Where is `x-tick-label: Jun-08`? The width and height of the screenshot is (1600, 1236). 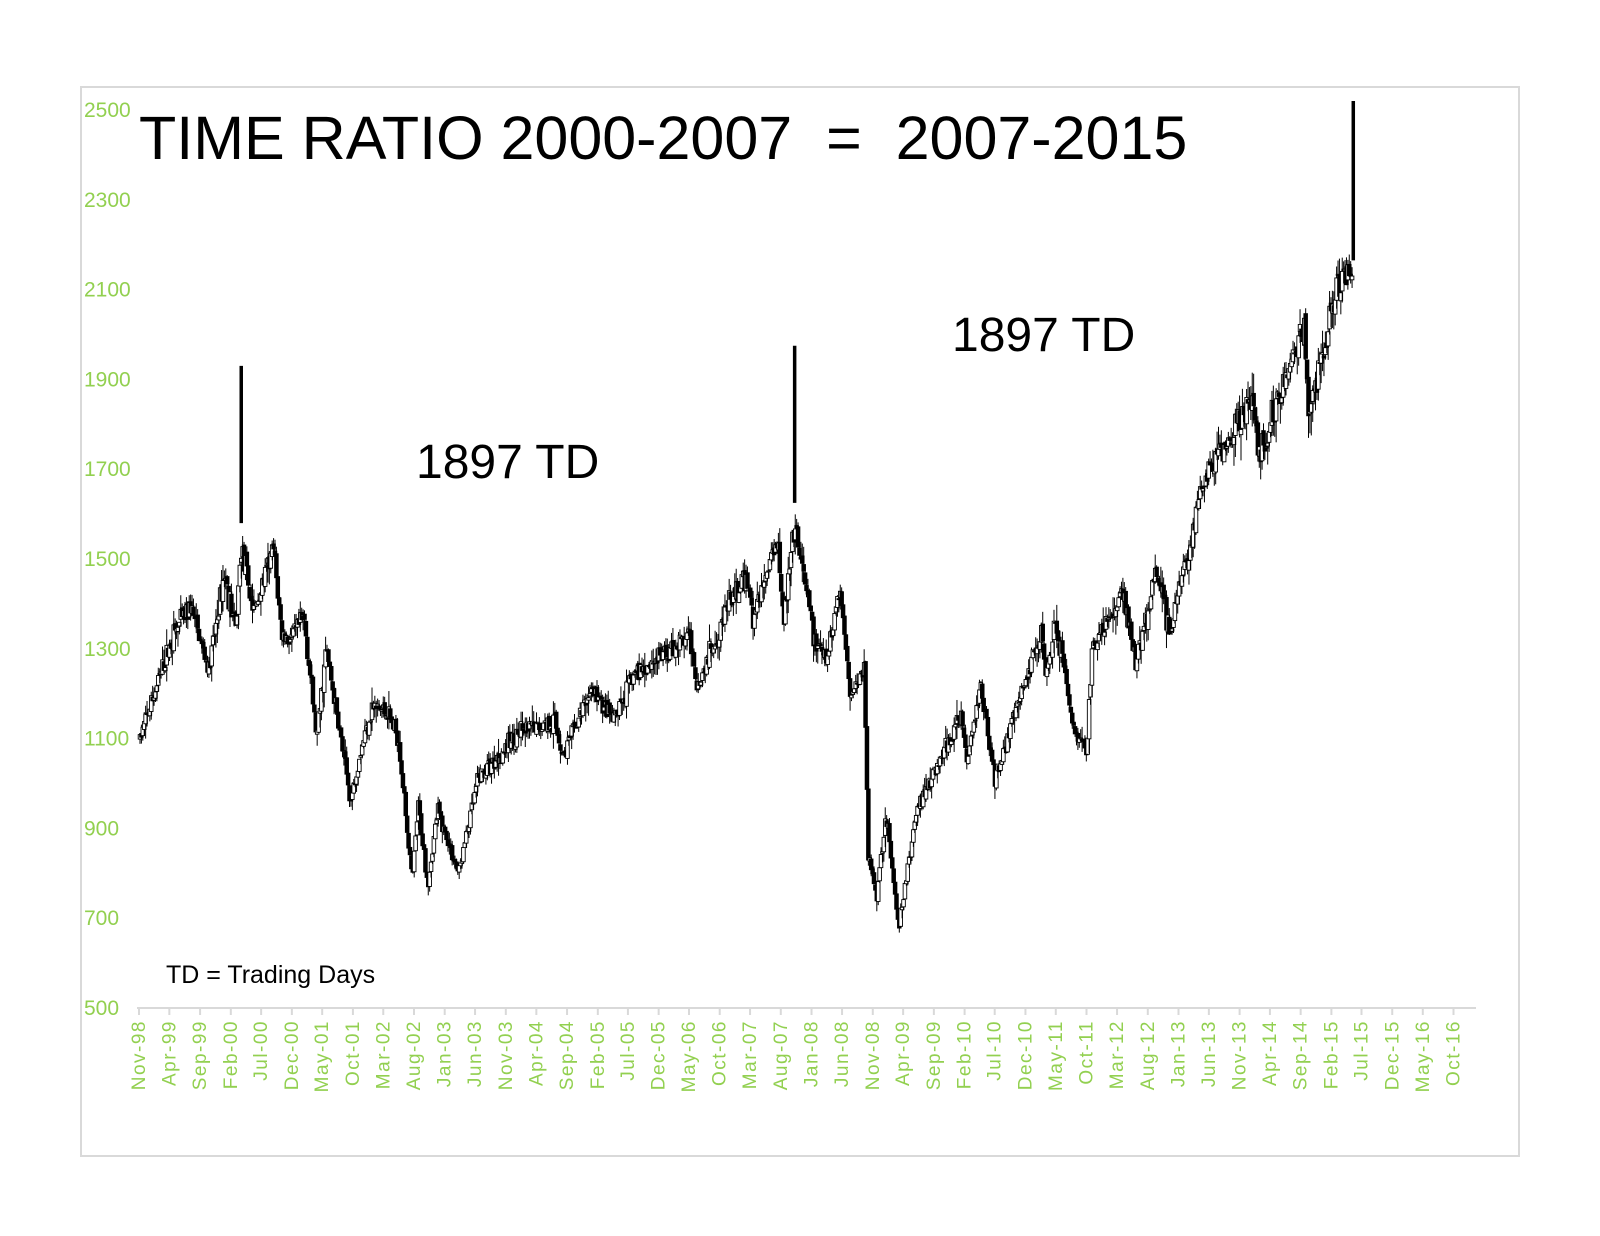 x-tick-label: Jun-08 is located at coordinates (842, 1053).